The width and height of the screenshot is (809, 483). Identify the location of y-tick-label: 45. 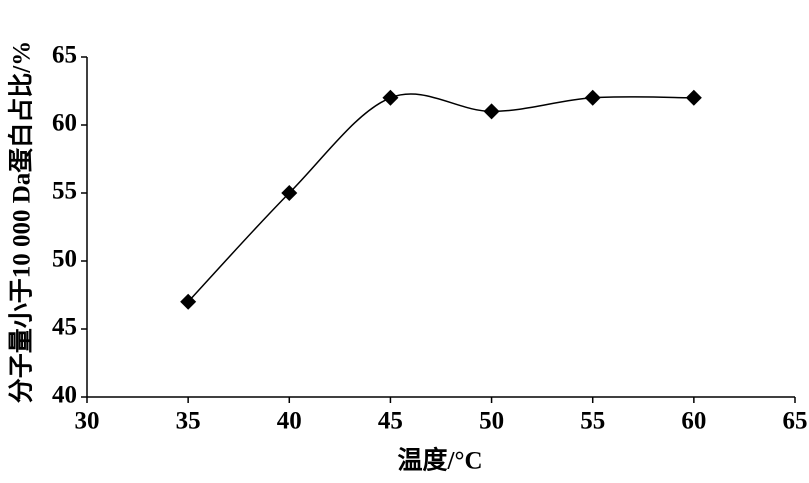
(64, 327).